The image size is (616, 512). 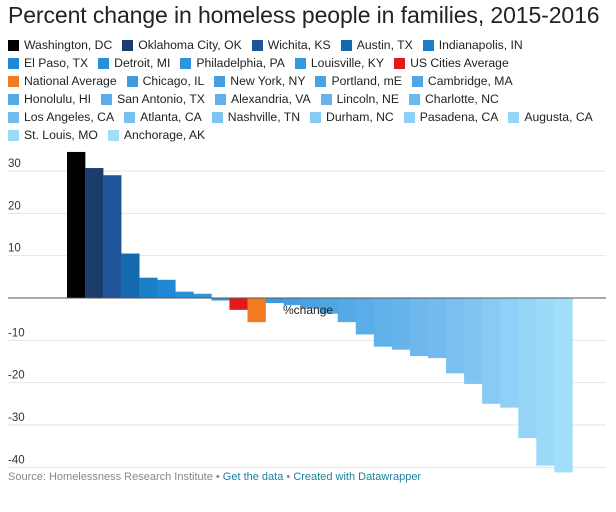 I want to click on legend-item: Augusta, CA, so click(x=550, y=117).